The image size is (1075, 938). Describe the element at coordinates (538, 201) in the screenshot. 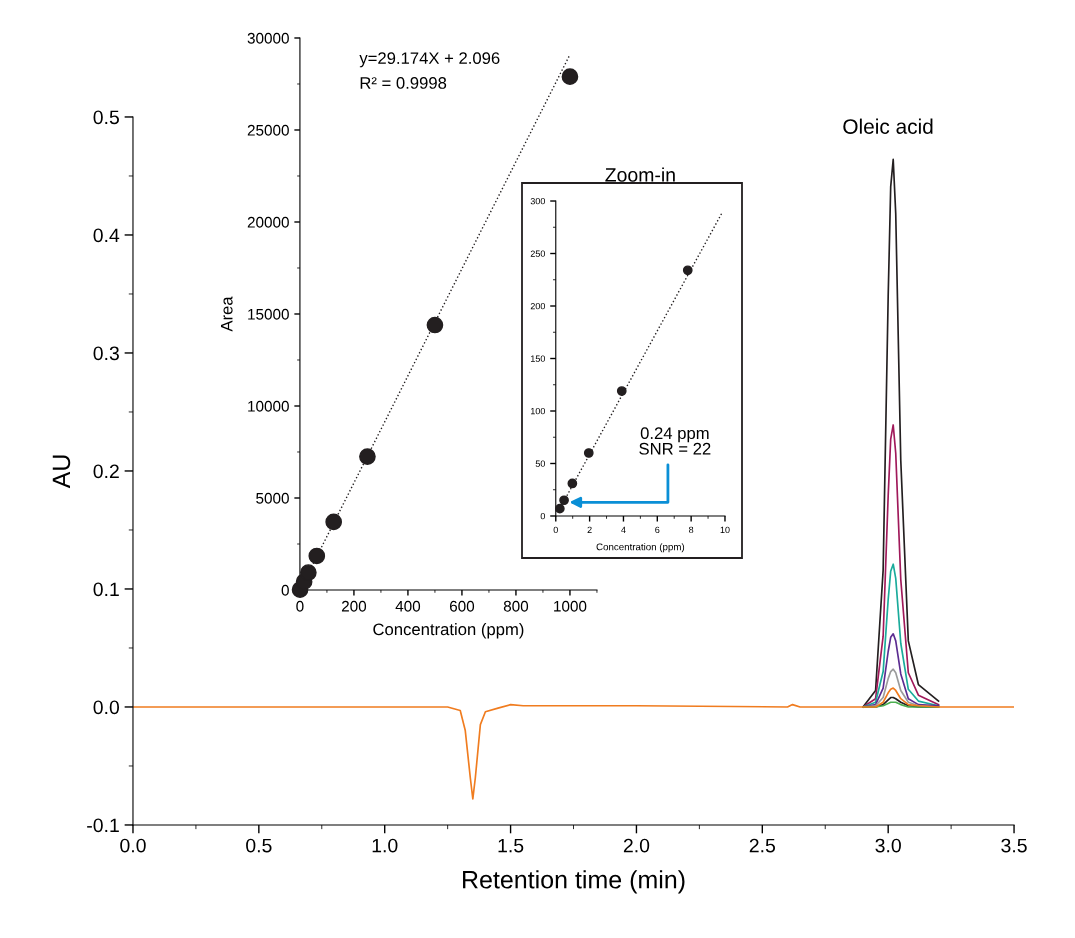

I see `y-tick-label: 300` at that location.